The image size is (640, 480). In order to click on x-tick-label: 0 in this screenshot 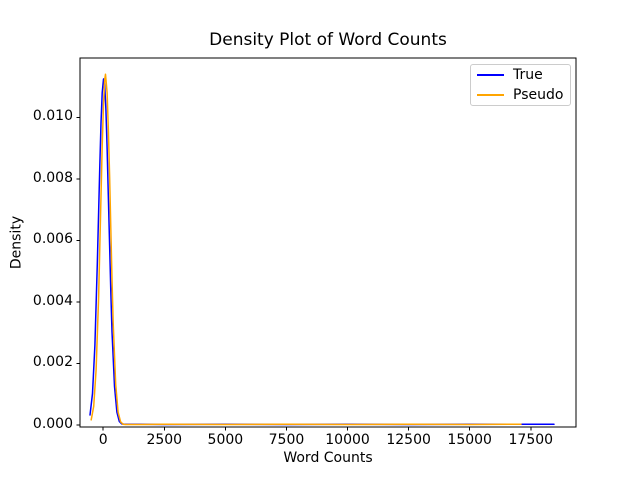, I will do `click(103, 440)`.